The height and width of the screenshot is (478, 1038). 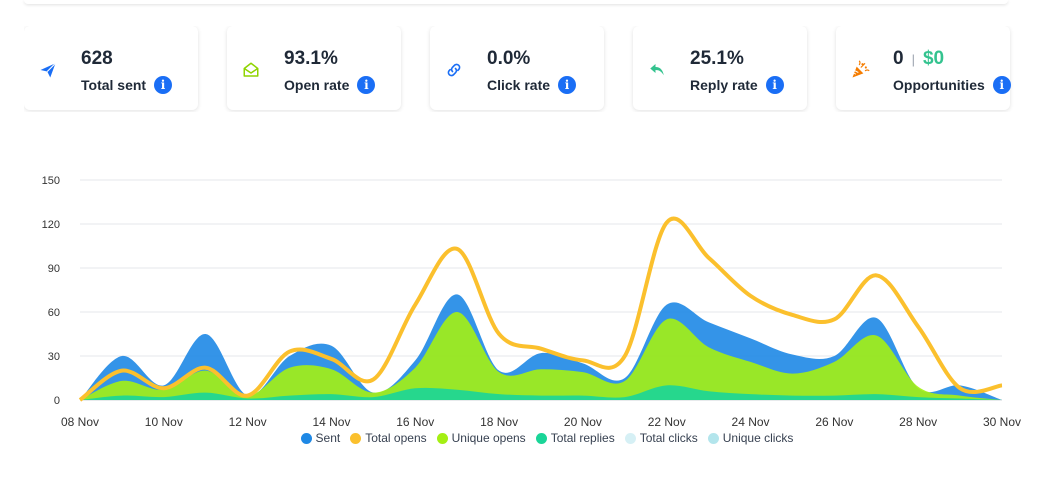 What do you see at coordinates (939, 85) in the screenshot?
I see `stat-label: Opportunities` at bounding box center [939, 85].